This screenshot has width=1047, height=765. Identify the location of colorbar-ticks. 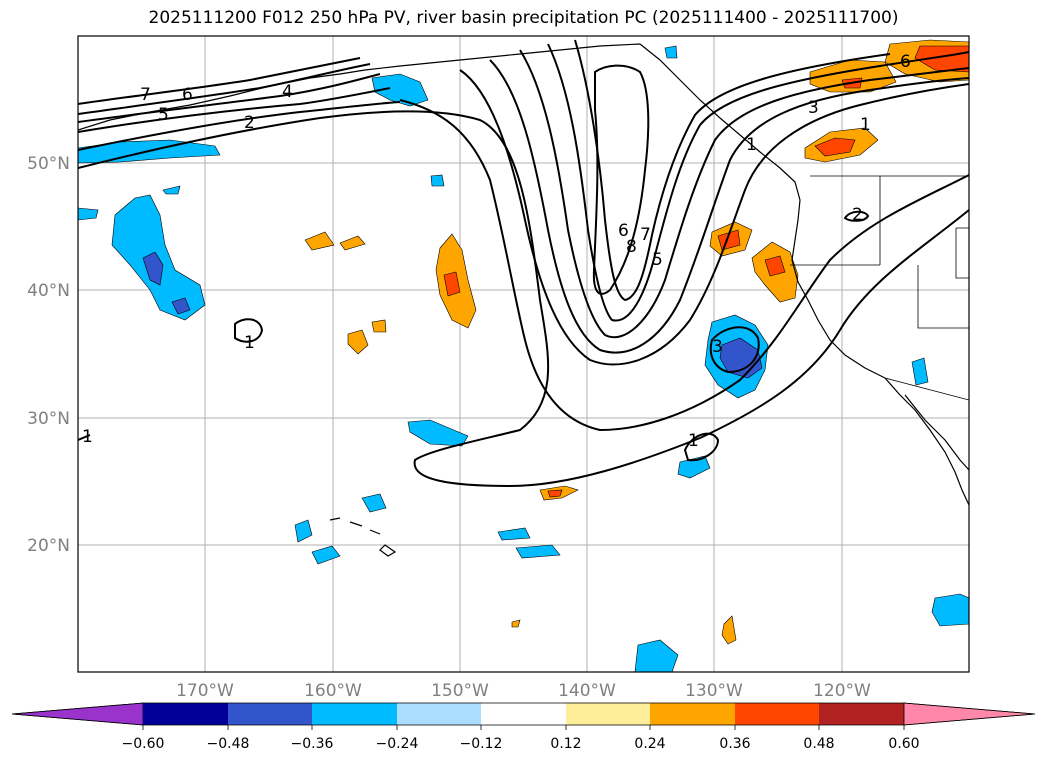
(523, 727).